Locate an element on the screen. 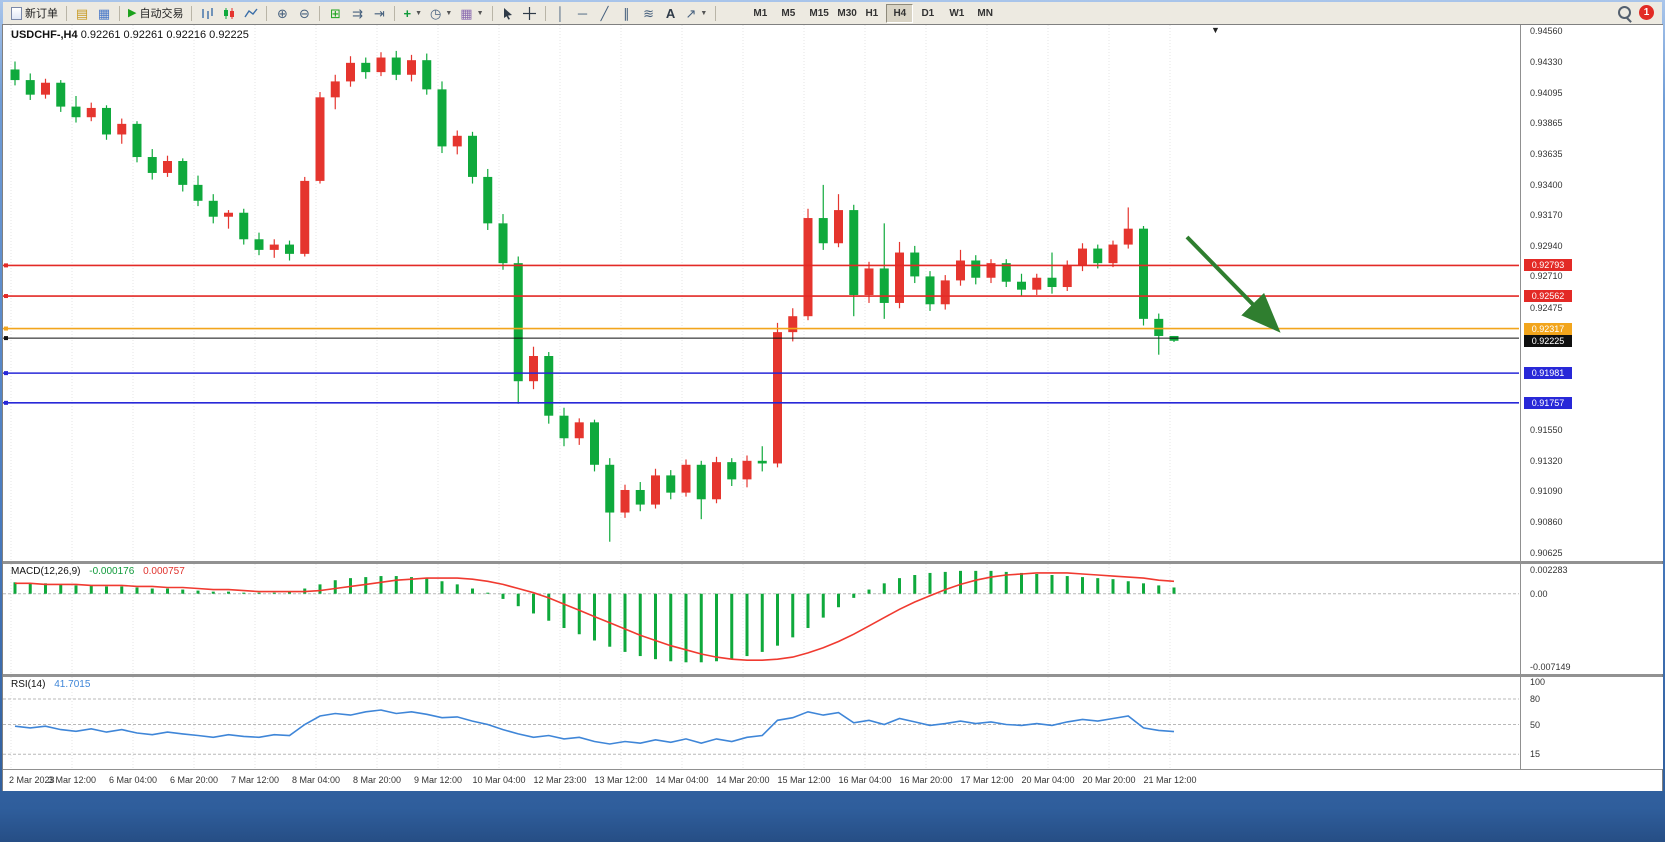 The height and width of the screenshot is (842, 1665). chart-shift-icon: ⇥ is located at coordinates (379, 13).